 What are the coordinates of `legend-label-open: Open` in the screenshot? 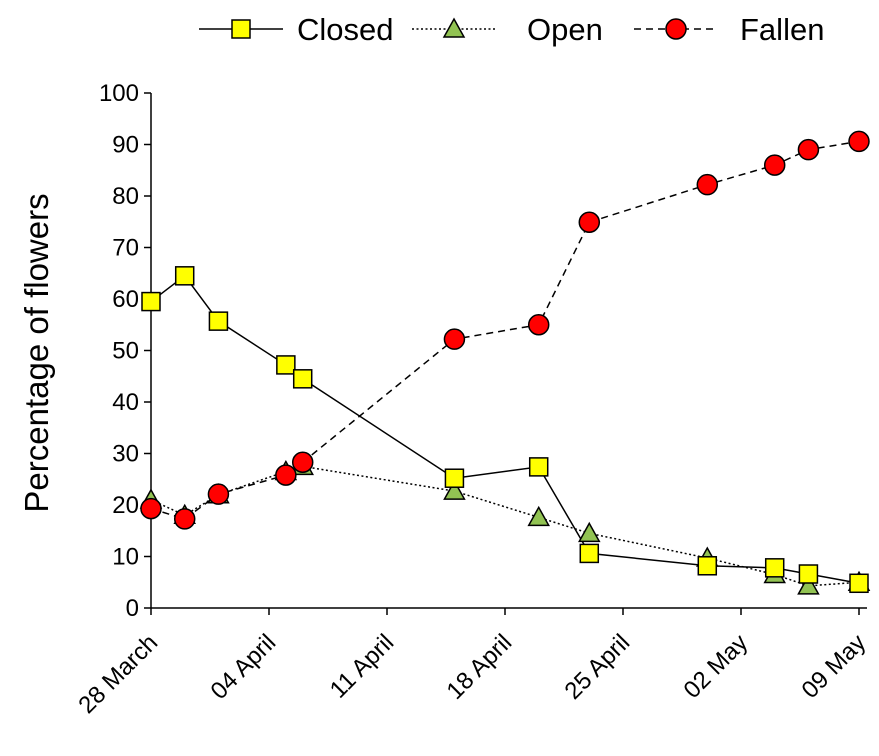 It's located at (565, 29).